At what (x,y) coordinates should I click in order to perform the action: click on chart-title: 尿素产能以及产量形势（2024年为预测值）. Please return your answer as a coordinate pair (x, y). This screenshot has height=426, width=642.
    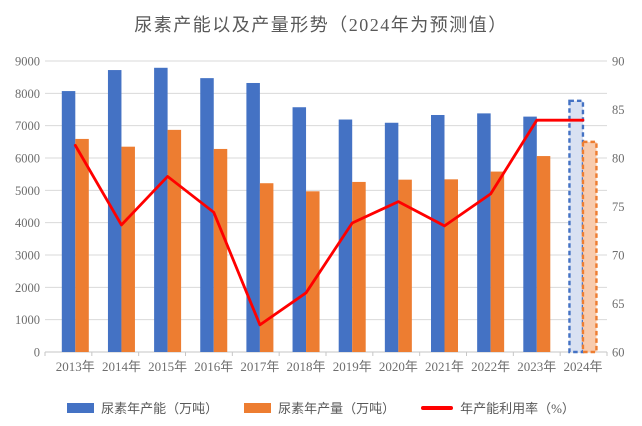
    Looking at the image, I should click on (321, 25).